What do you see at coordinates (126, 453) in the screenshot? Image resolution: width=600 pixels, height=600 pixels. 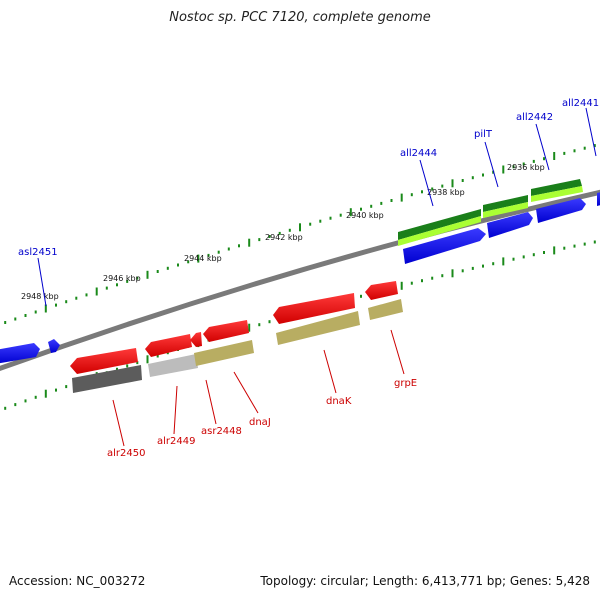 I see `gene-label-alr2450: alr2450` at bounding box center [126, 453].